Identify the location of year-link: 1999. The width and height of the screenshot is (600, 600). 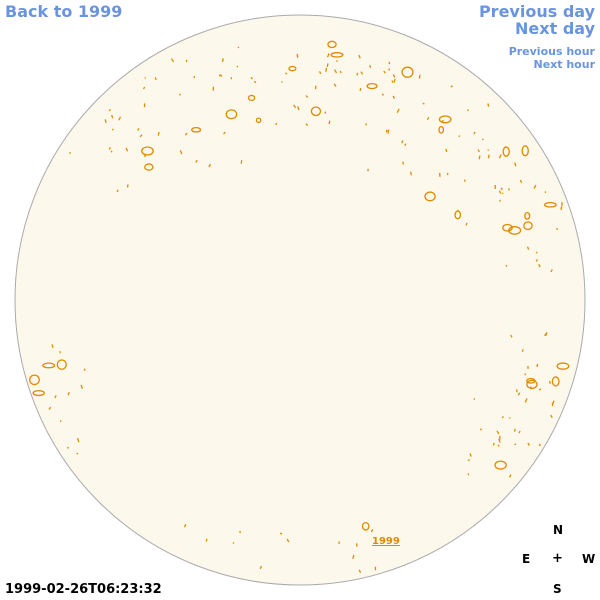
(386, 541).